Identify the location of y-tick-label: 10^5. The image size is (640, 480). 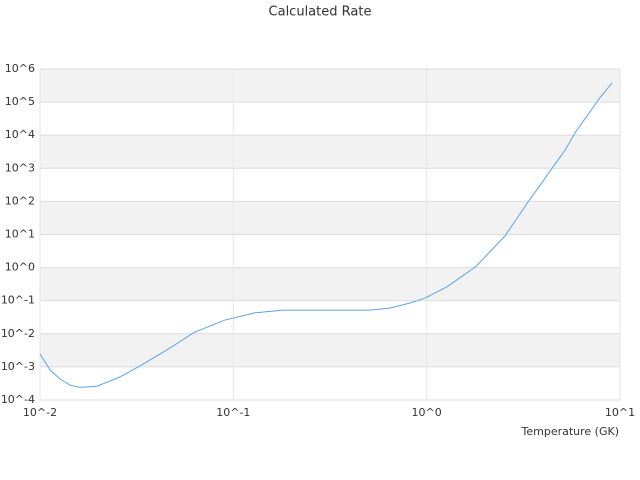
(20, 101).